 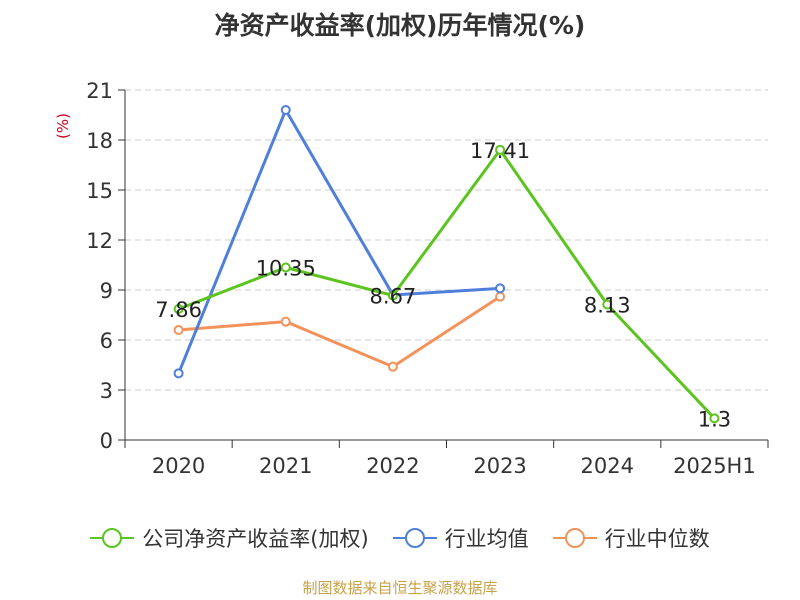 What do you see at coordinates (392, 466) in the screenshot?
I see `x-tick-label: 2022` at bounding box center [392, 466].